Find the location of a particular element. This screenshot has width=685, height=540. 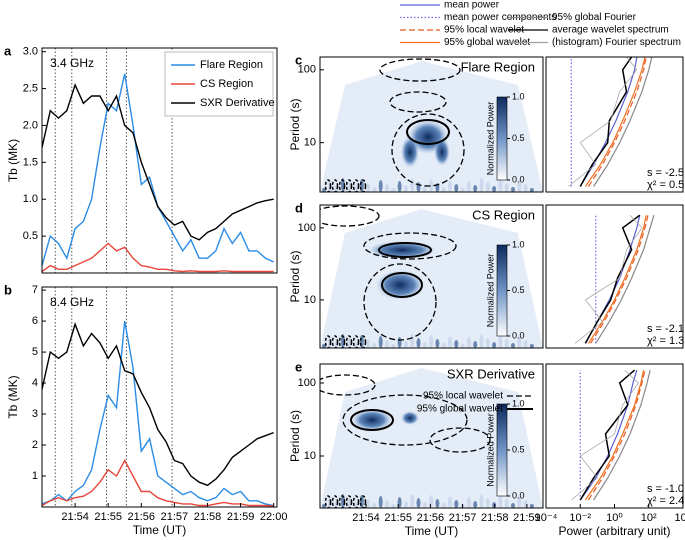

y-tick-label: 4 is located at coordinates (35, 383).